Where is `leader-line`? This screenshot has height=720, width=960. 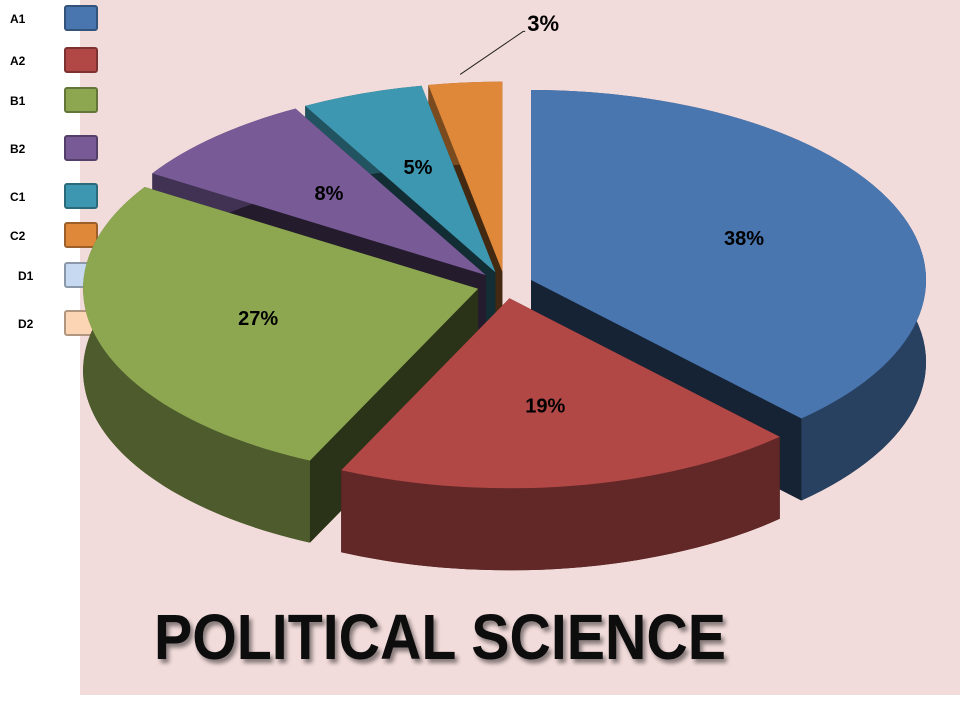
leader-line is located at coordinates (492, 52).